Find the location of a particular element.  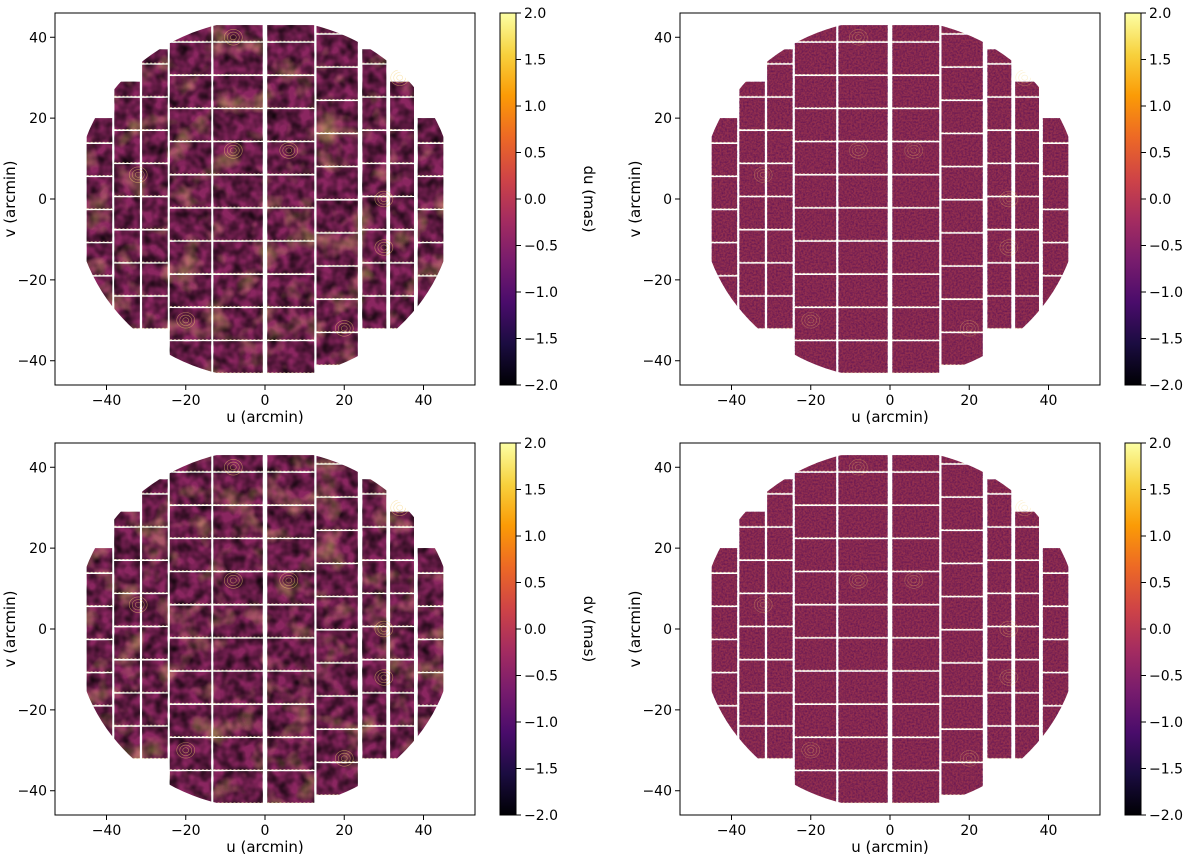

x-tick-label: −40 is located at coordinates (732, 401).